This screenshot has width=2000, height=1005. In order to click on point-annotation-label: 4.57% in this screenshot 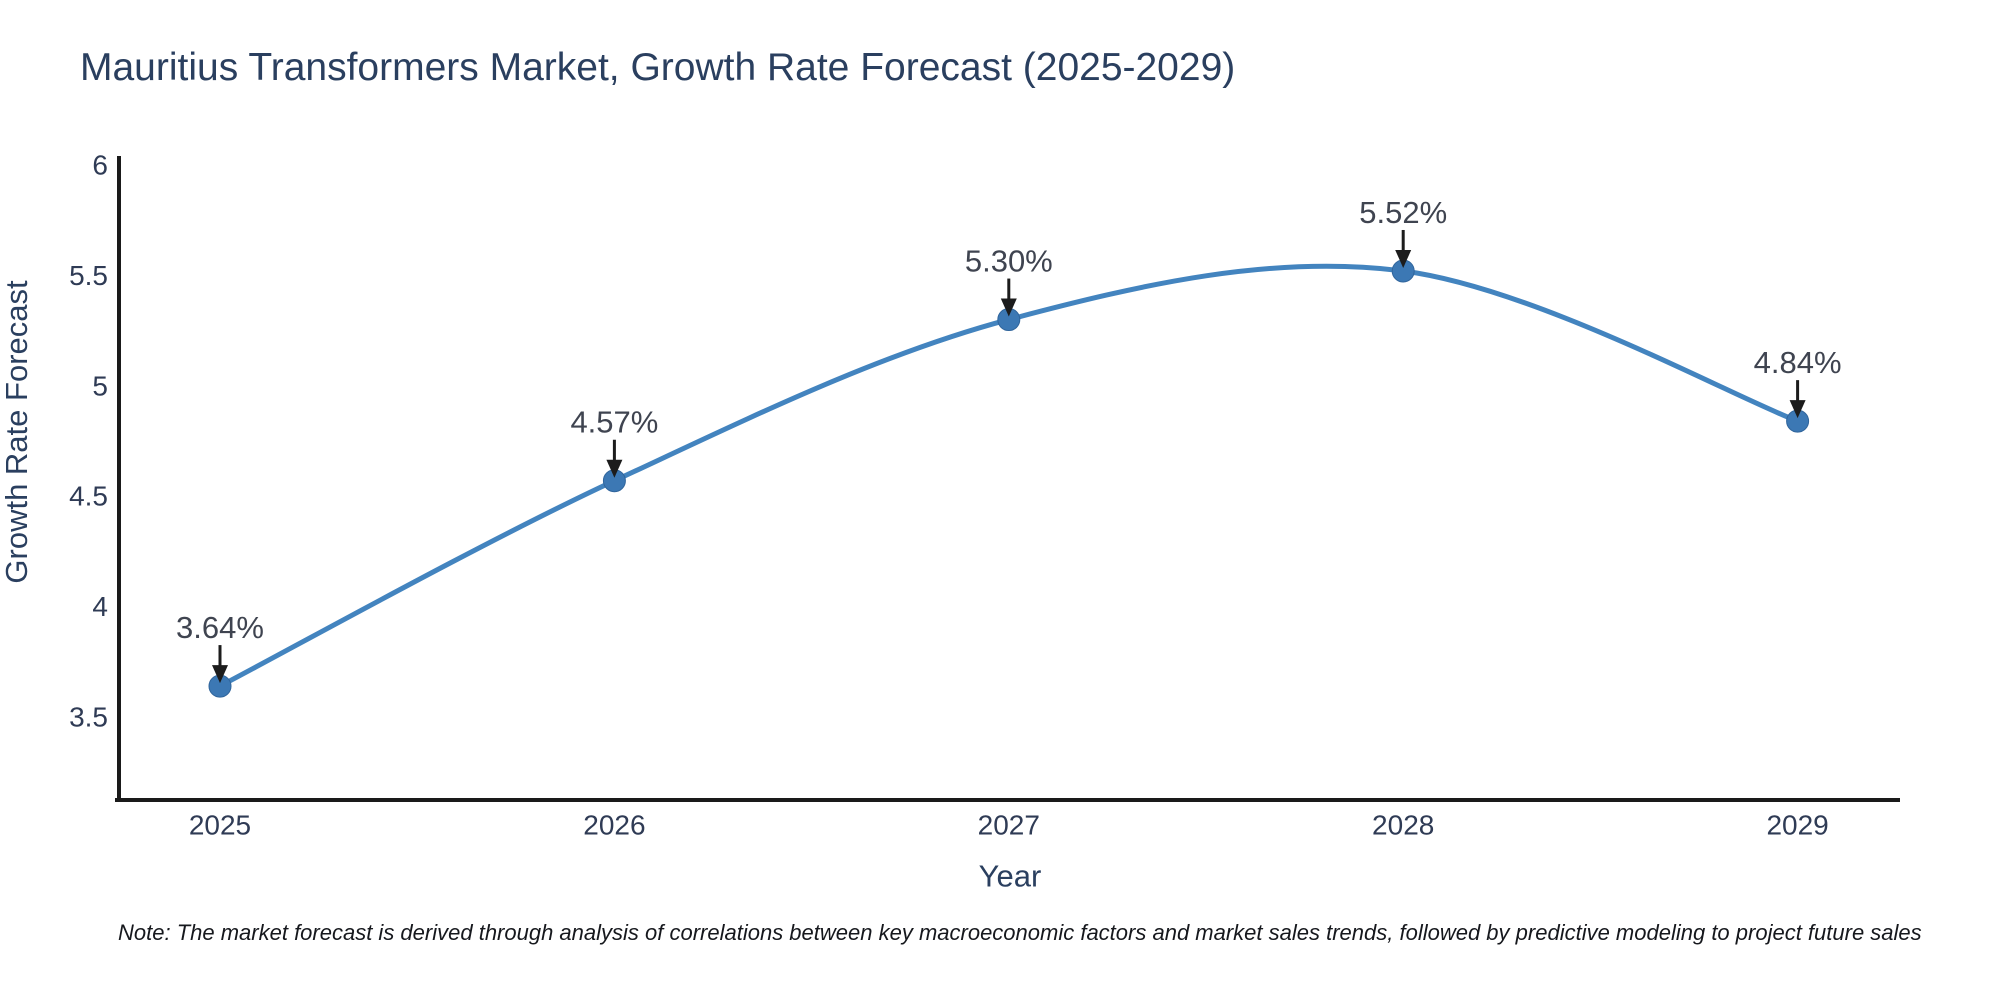, I will do `click(614, 422)`.